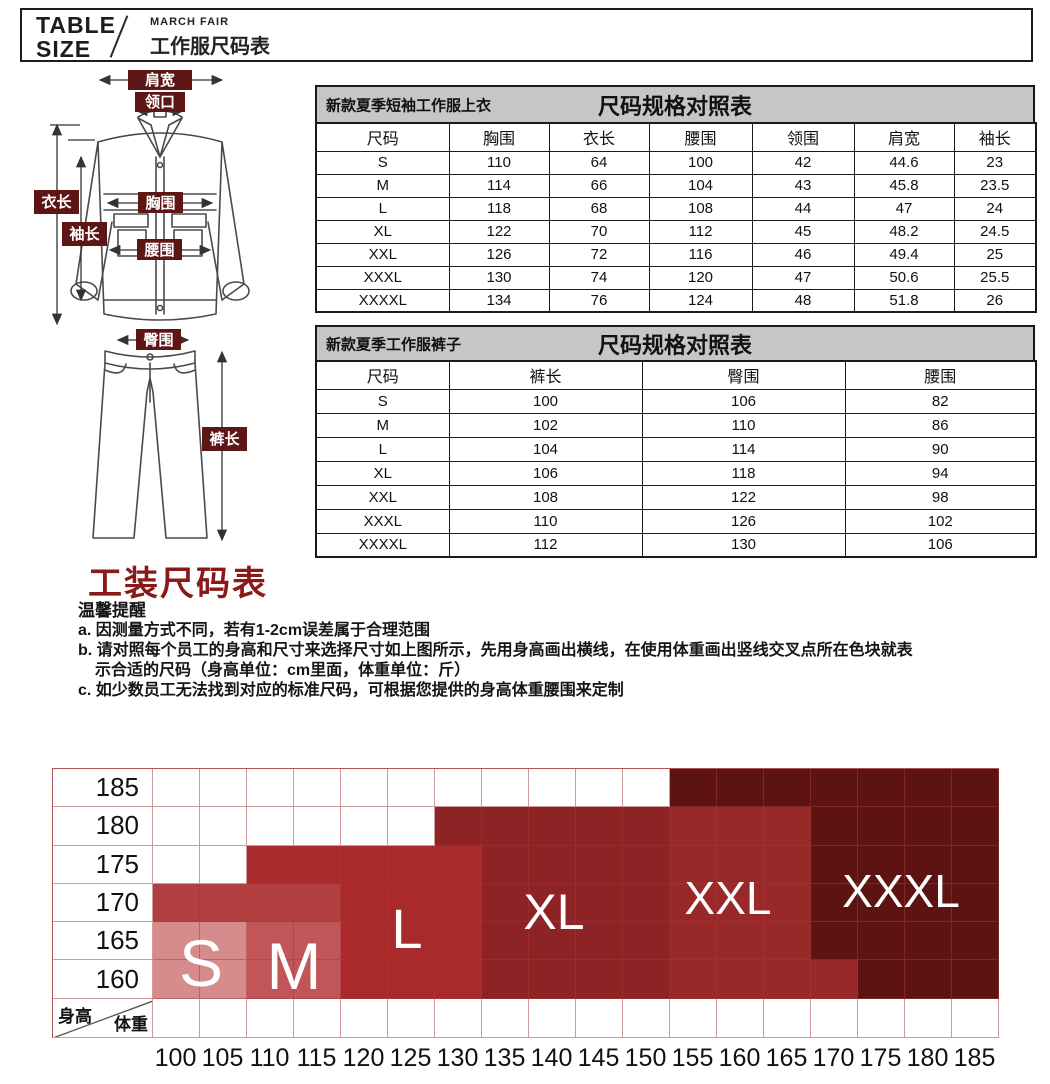  I want to click on column-header: 袖长, so click(995, 137).